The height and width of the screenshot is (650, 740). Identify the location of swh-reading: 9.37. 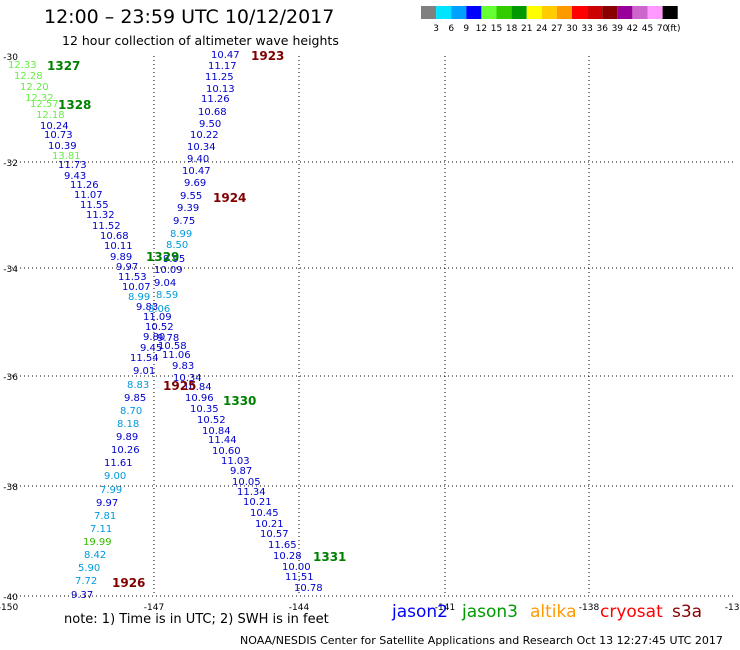
(82, 595).